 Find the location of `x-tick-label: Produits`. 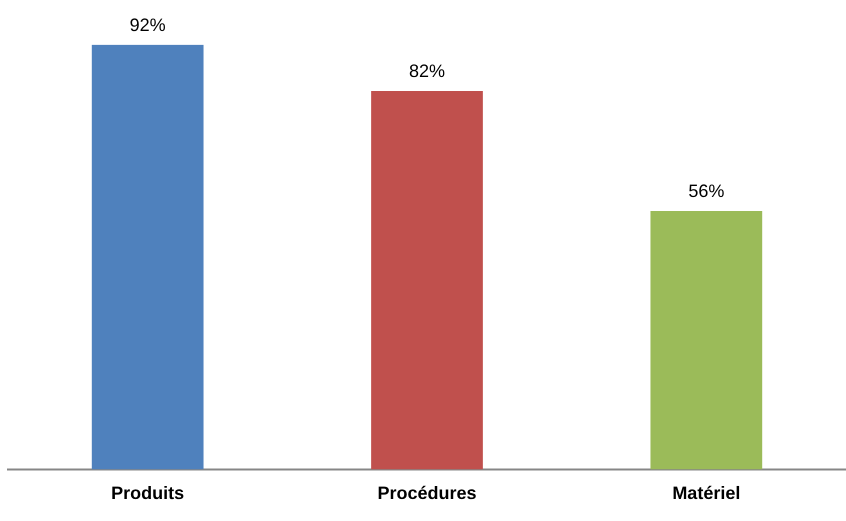

x-tick-label: Produits is located at coordinates (147, 493).